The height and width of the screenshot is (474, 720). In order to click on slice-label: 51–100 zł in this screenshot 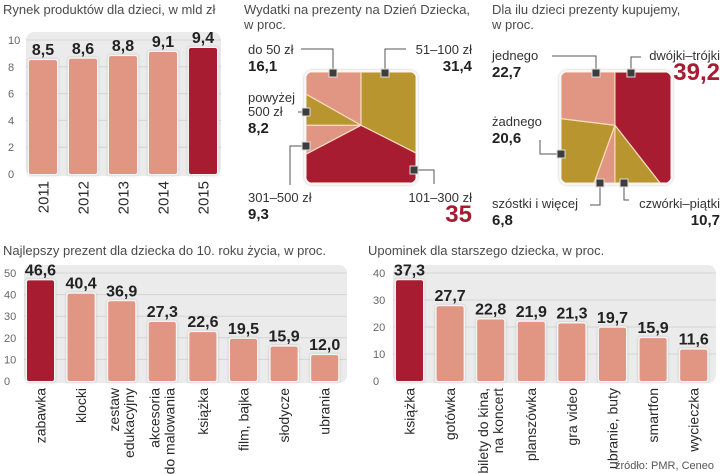, I will do `click(444, 49)`.